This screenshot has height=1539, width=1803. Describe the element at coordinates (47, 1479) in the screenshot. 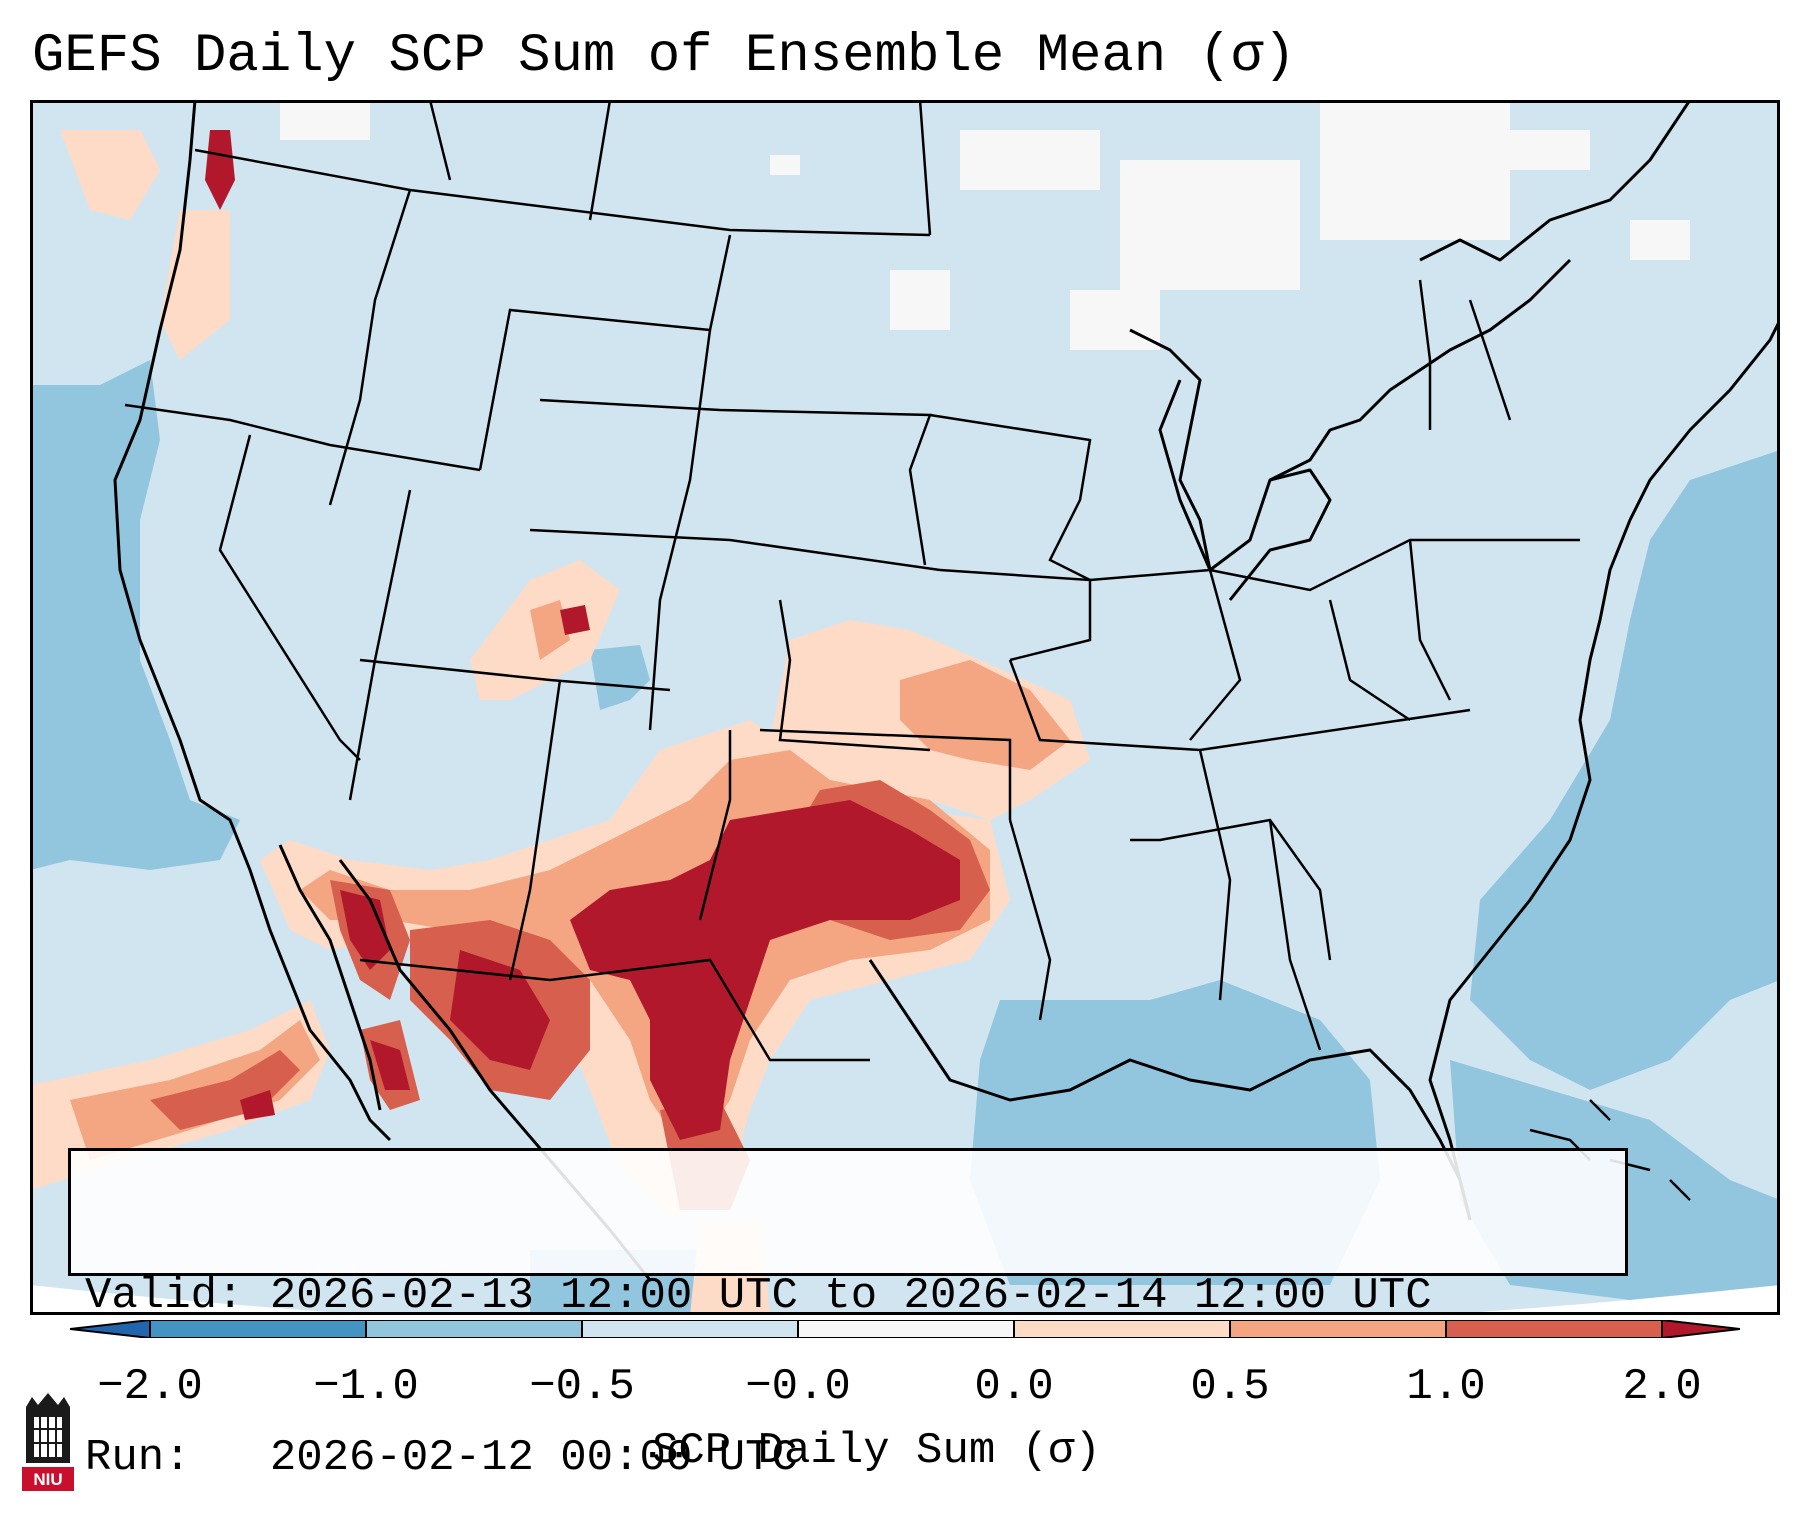

I see `svg-text: NIU` at that location.